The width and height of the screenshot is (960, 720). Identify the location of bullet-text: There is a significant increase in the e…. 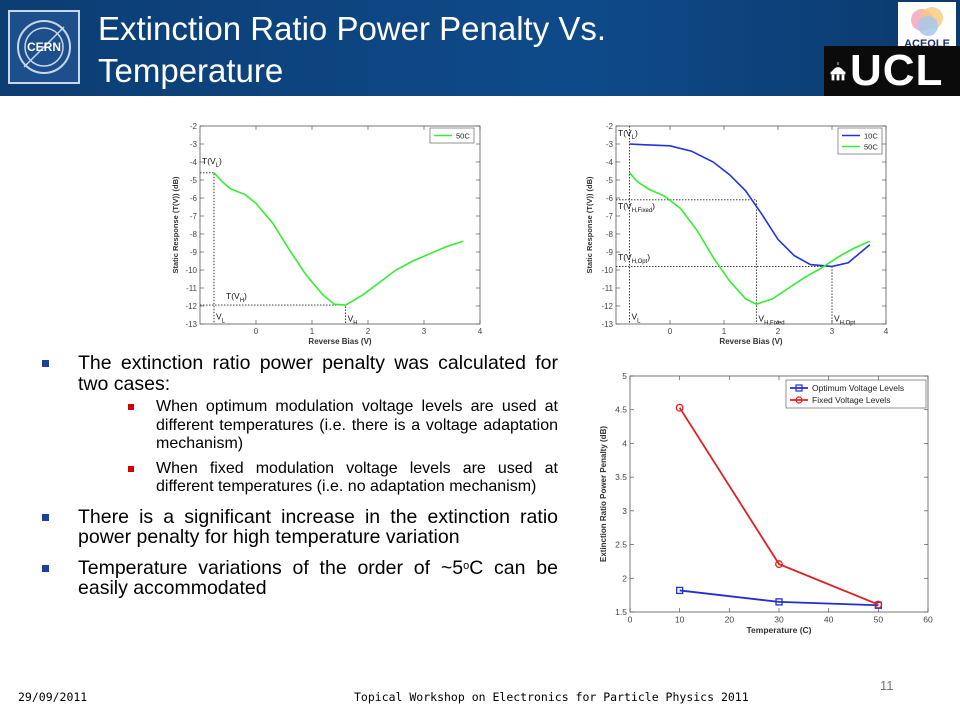
(318, 526).